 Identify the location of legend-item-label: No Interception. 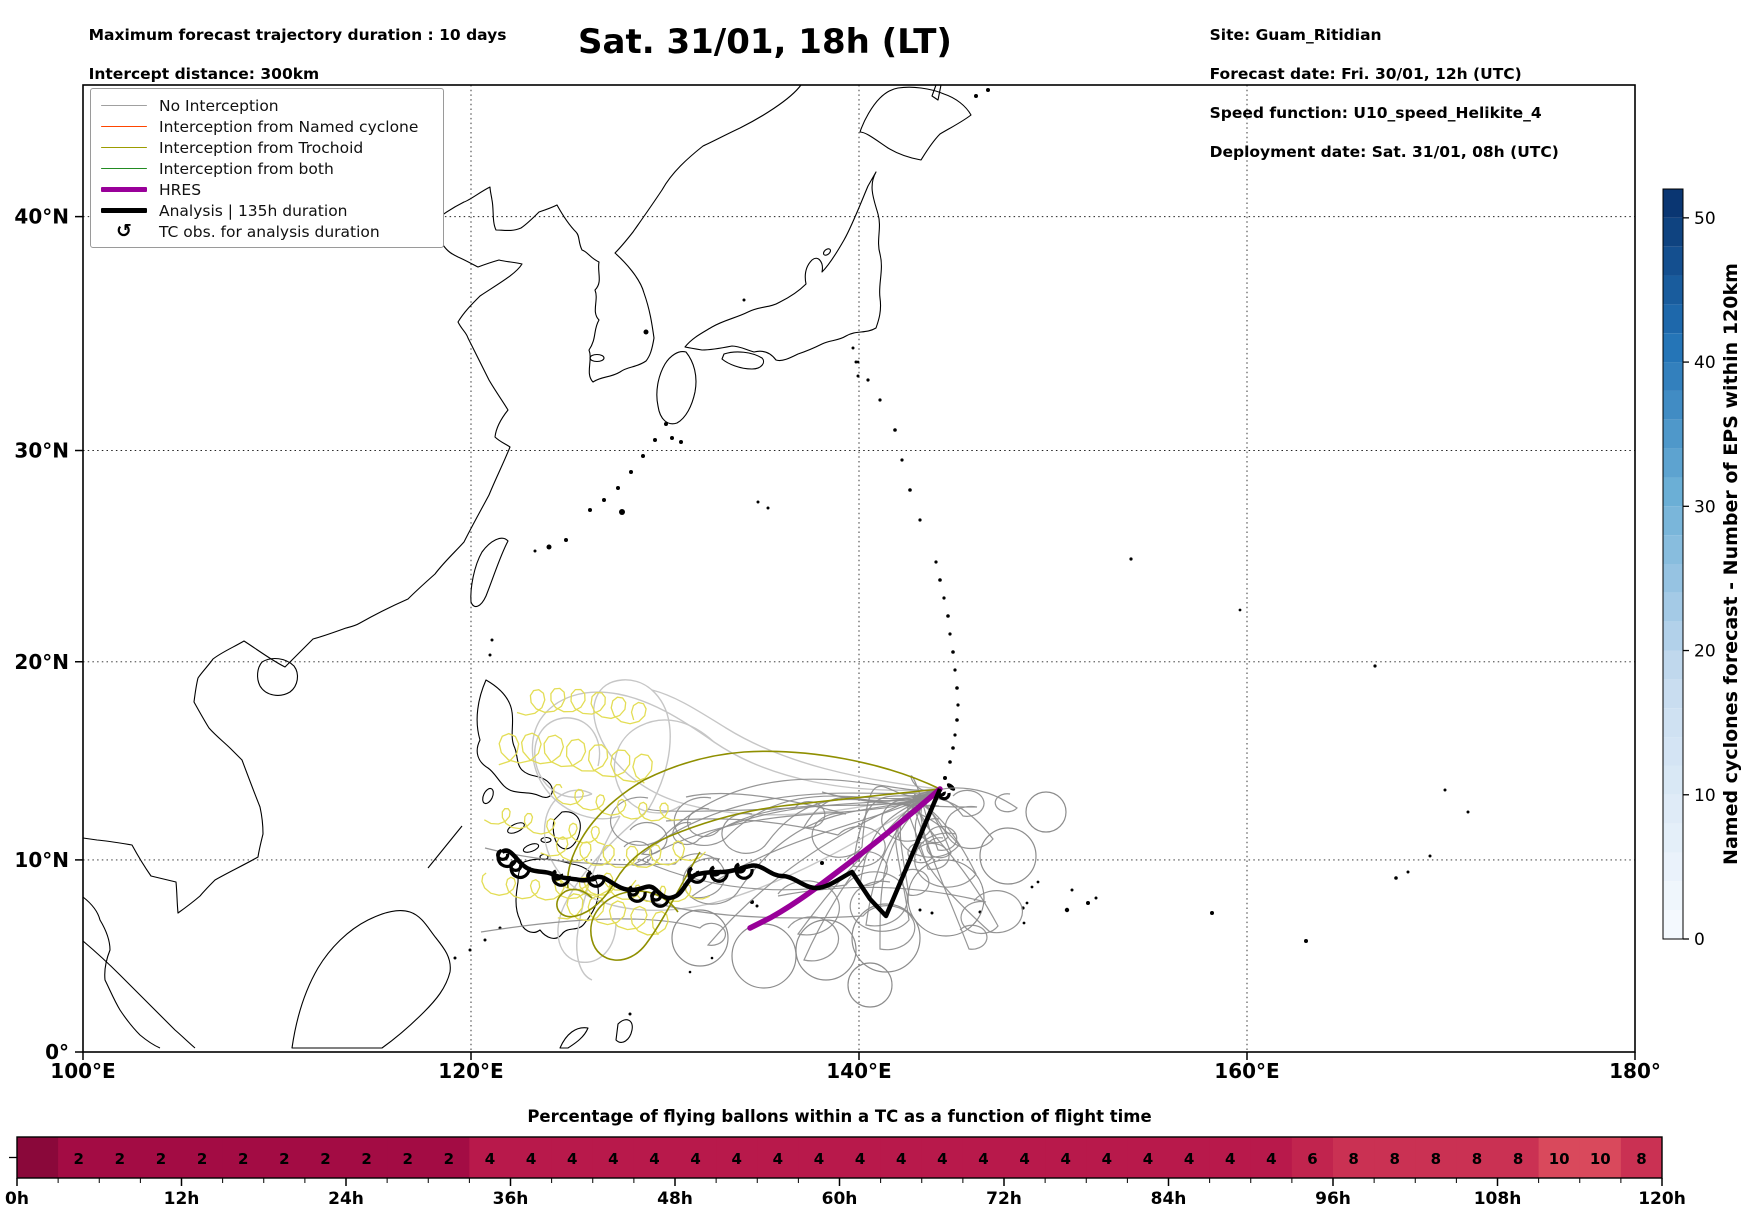
(219, 105).